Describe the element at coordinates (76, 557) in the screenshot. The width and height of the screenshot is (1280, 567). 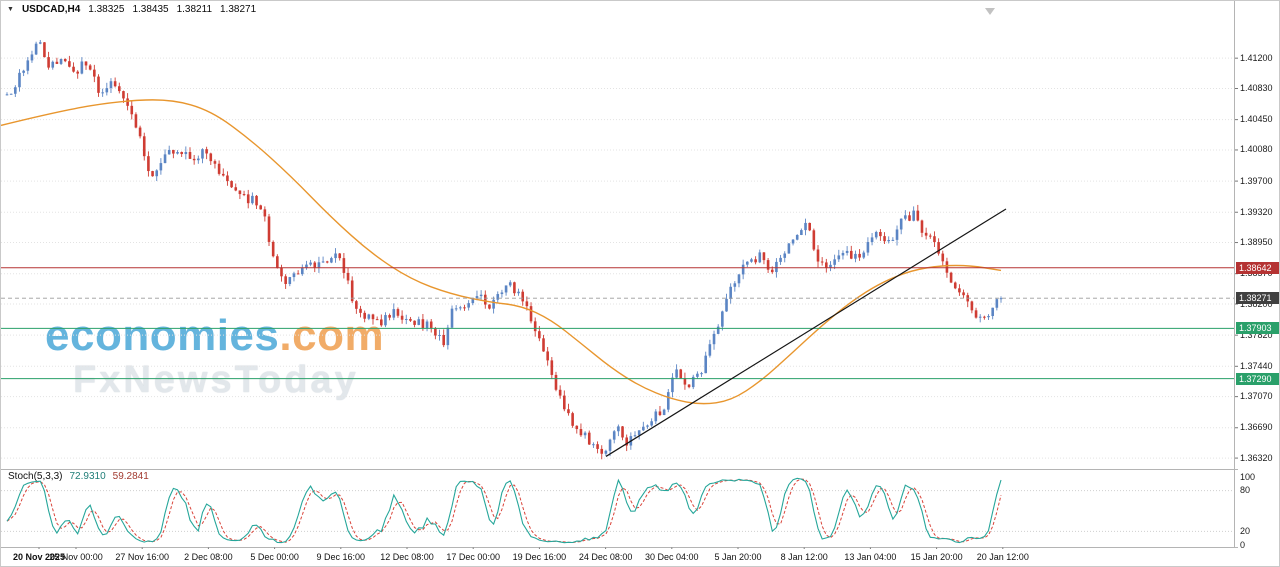
I see `time-axis-label: 25 Nov 00:00` at that location.